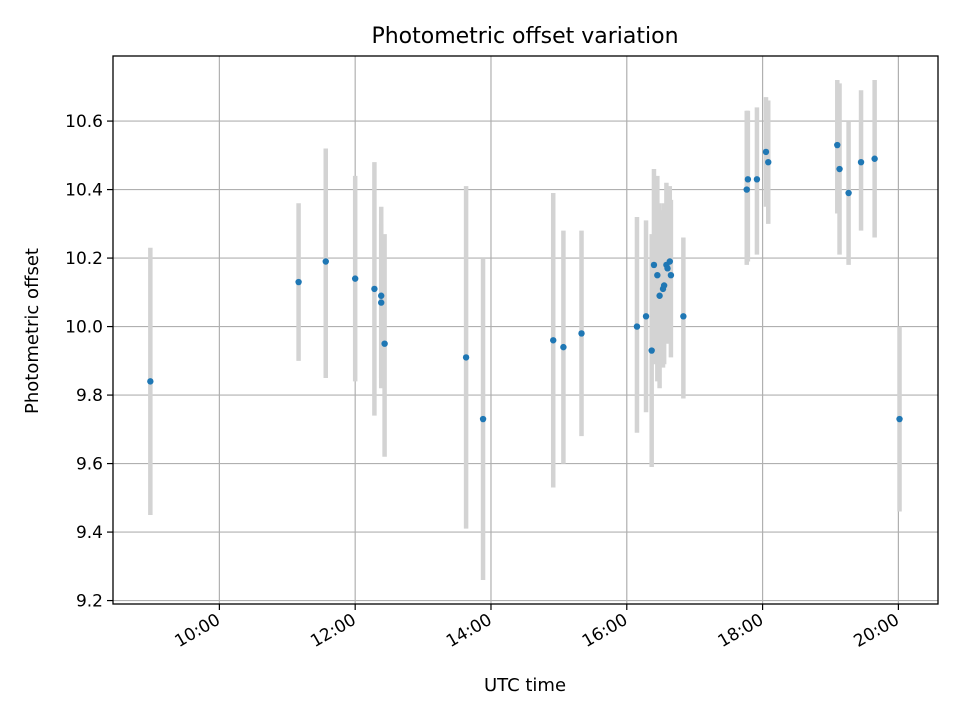 The image size is (960, 720). What do you see at coordinates (84, 122) in the screenshot?
I see `y-tick-label: 10.6` at bounding box center [84, 122].